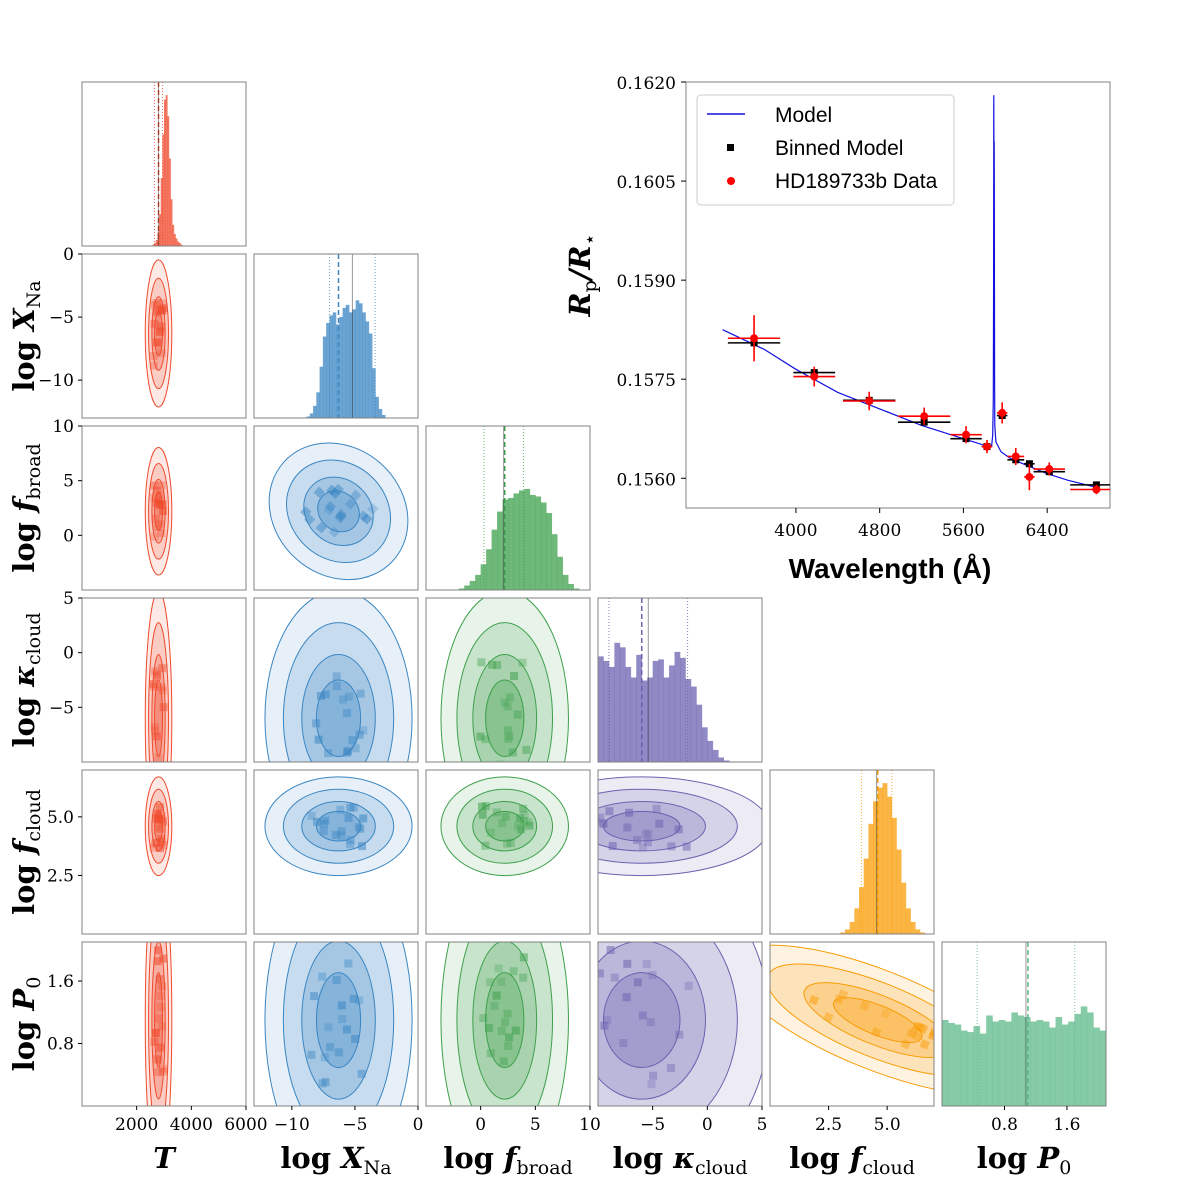  Describe the element at coordinates (26, 1024) in the screenshot. I see `y-axis-label-logP0: log P0` at that location.